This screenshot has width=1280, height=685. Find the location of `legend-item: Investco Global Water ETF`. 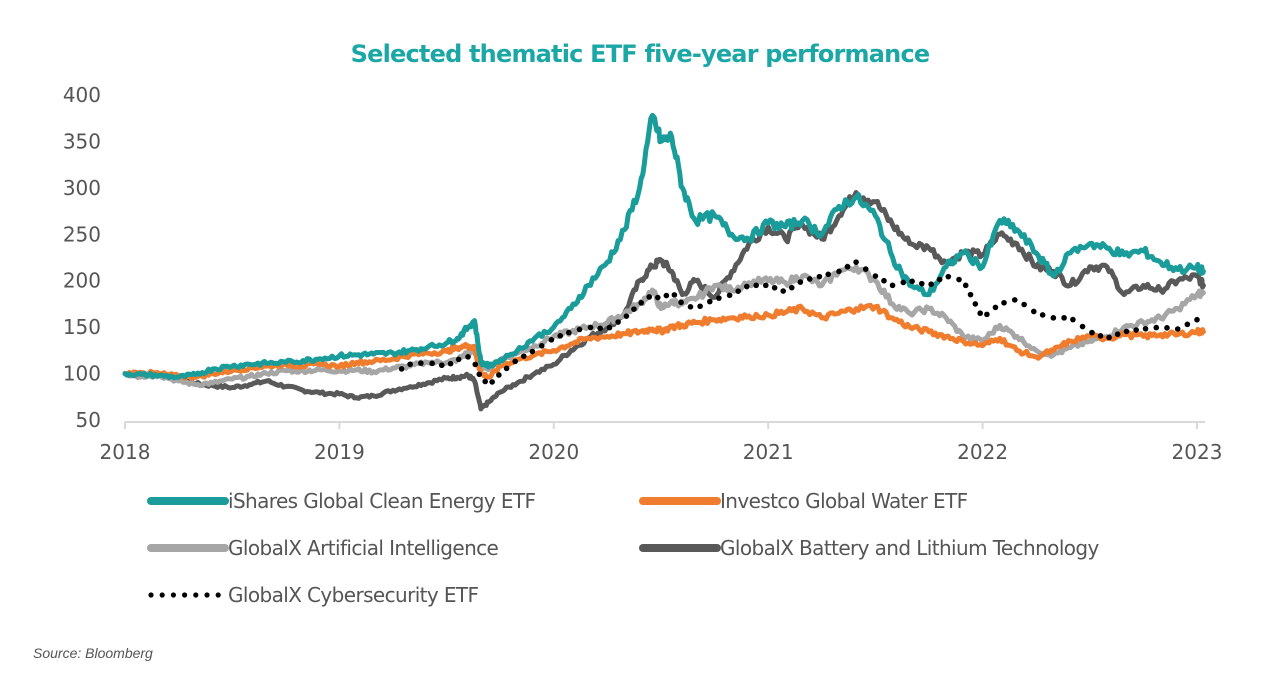

legend-item: Investco Global Water ETF is located at coordinates (803, 501).